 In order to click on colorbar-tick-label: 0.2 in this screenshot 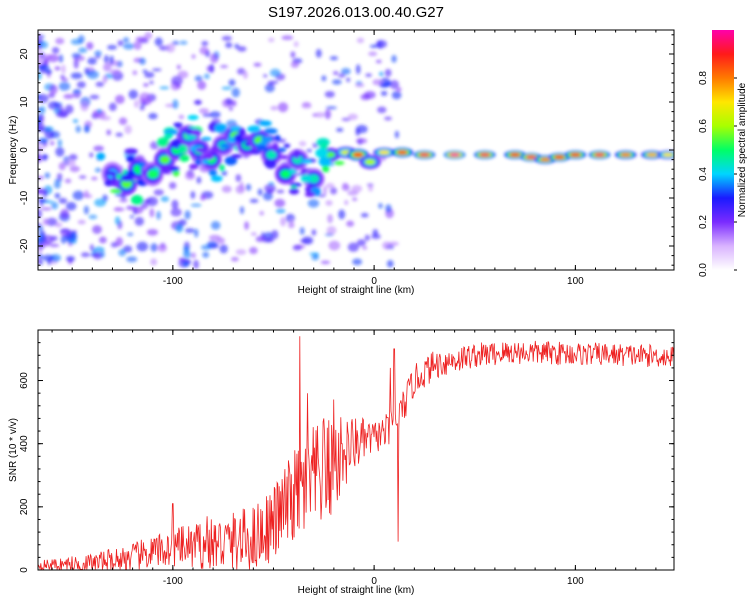, I will do `click(703, 222)`.